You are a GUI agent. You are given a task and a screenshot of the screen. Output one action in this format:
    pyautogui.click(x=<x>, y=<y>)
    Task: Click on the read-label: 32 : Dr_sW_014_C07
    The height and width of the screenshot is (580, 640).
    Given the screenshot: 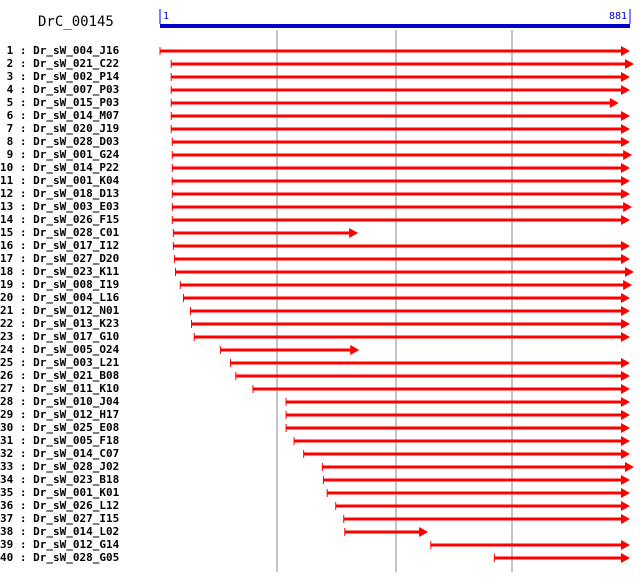 What is the action you would take?
    pyautogui.click(x=60, y=453)
    